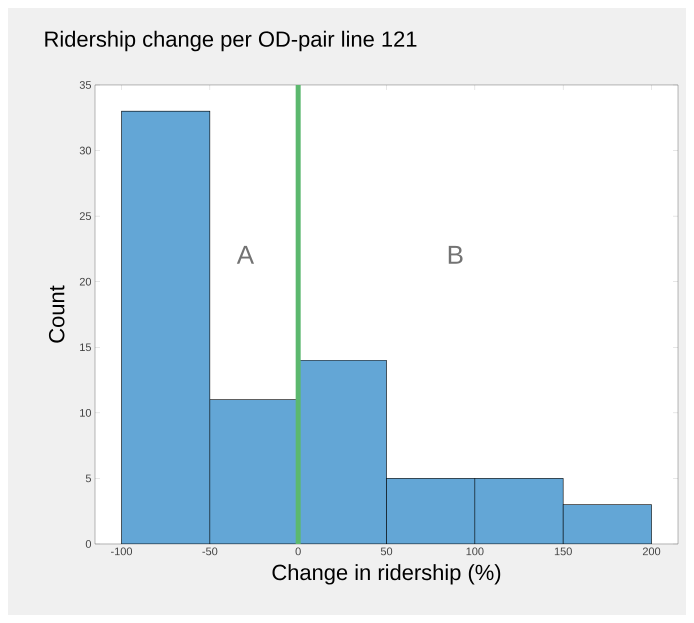 The image size is (694, 623). Describe the element at coordinates (89, 544) in the screenshot. I see `y-tick-label: 0` at that location.